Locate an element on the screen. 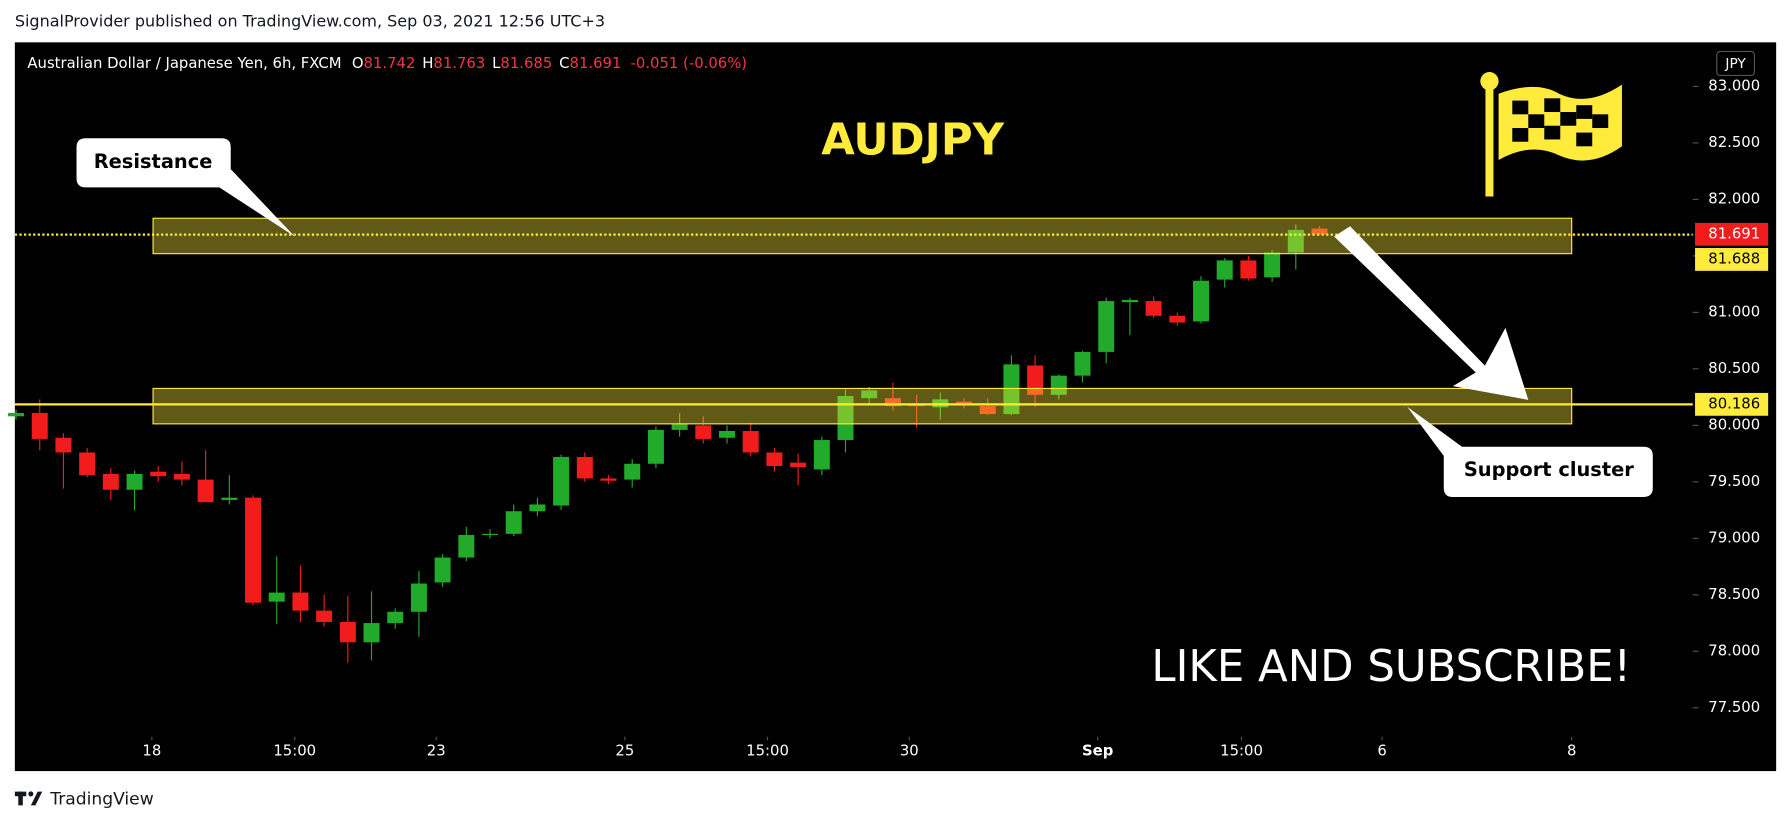 This screenshot has width=1791, height=826. support-zone is located at coordinates (862, 406).